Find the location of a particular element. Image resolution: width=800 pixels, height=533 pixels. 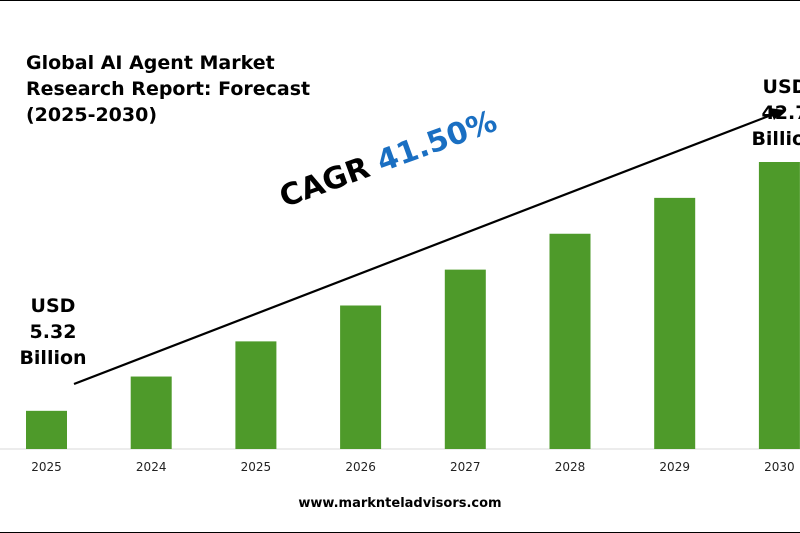

end-annotation-value: 42.7 is located at coordinates (780, 113).